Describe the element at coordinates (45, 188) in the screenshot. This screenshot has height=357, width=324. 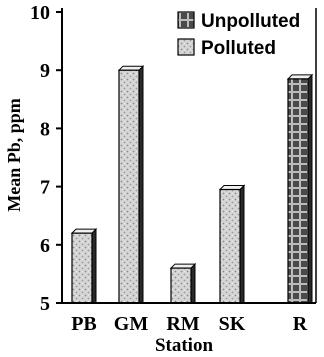
I see `y-tick-label: 7` at that location.